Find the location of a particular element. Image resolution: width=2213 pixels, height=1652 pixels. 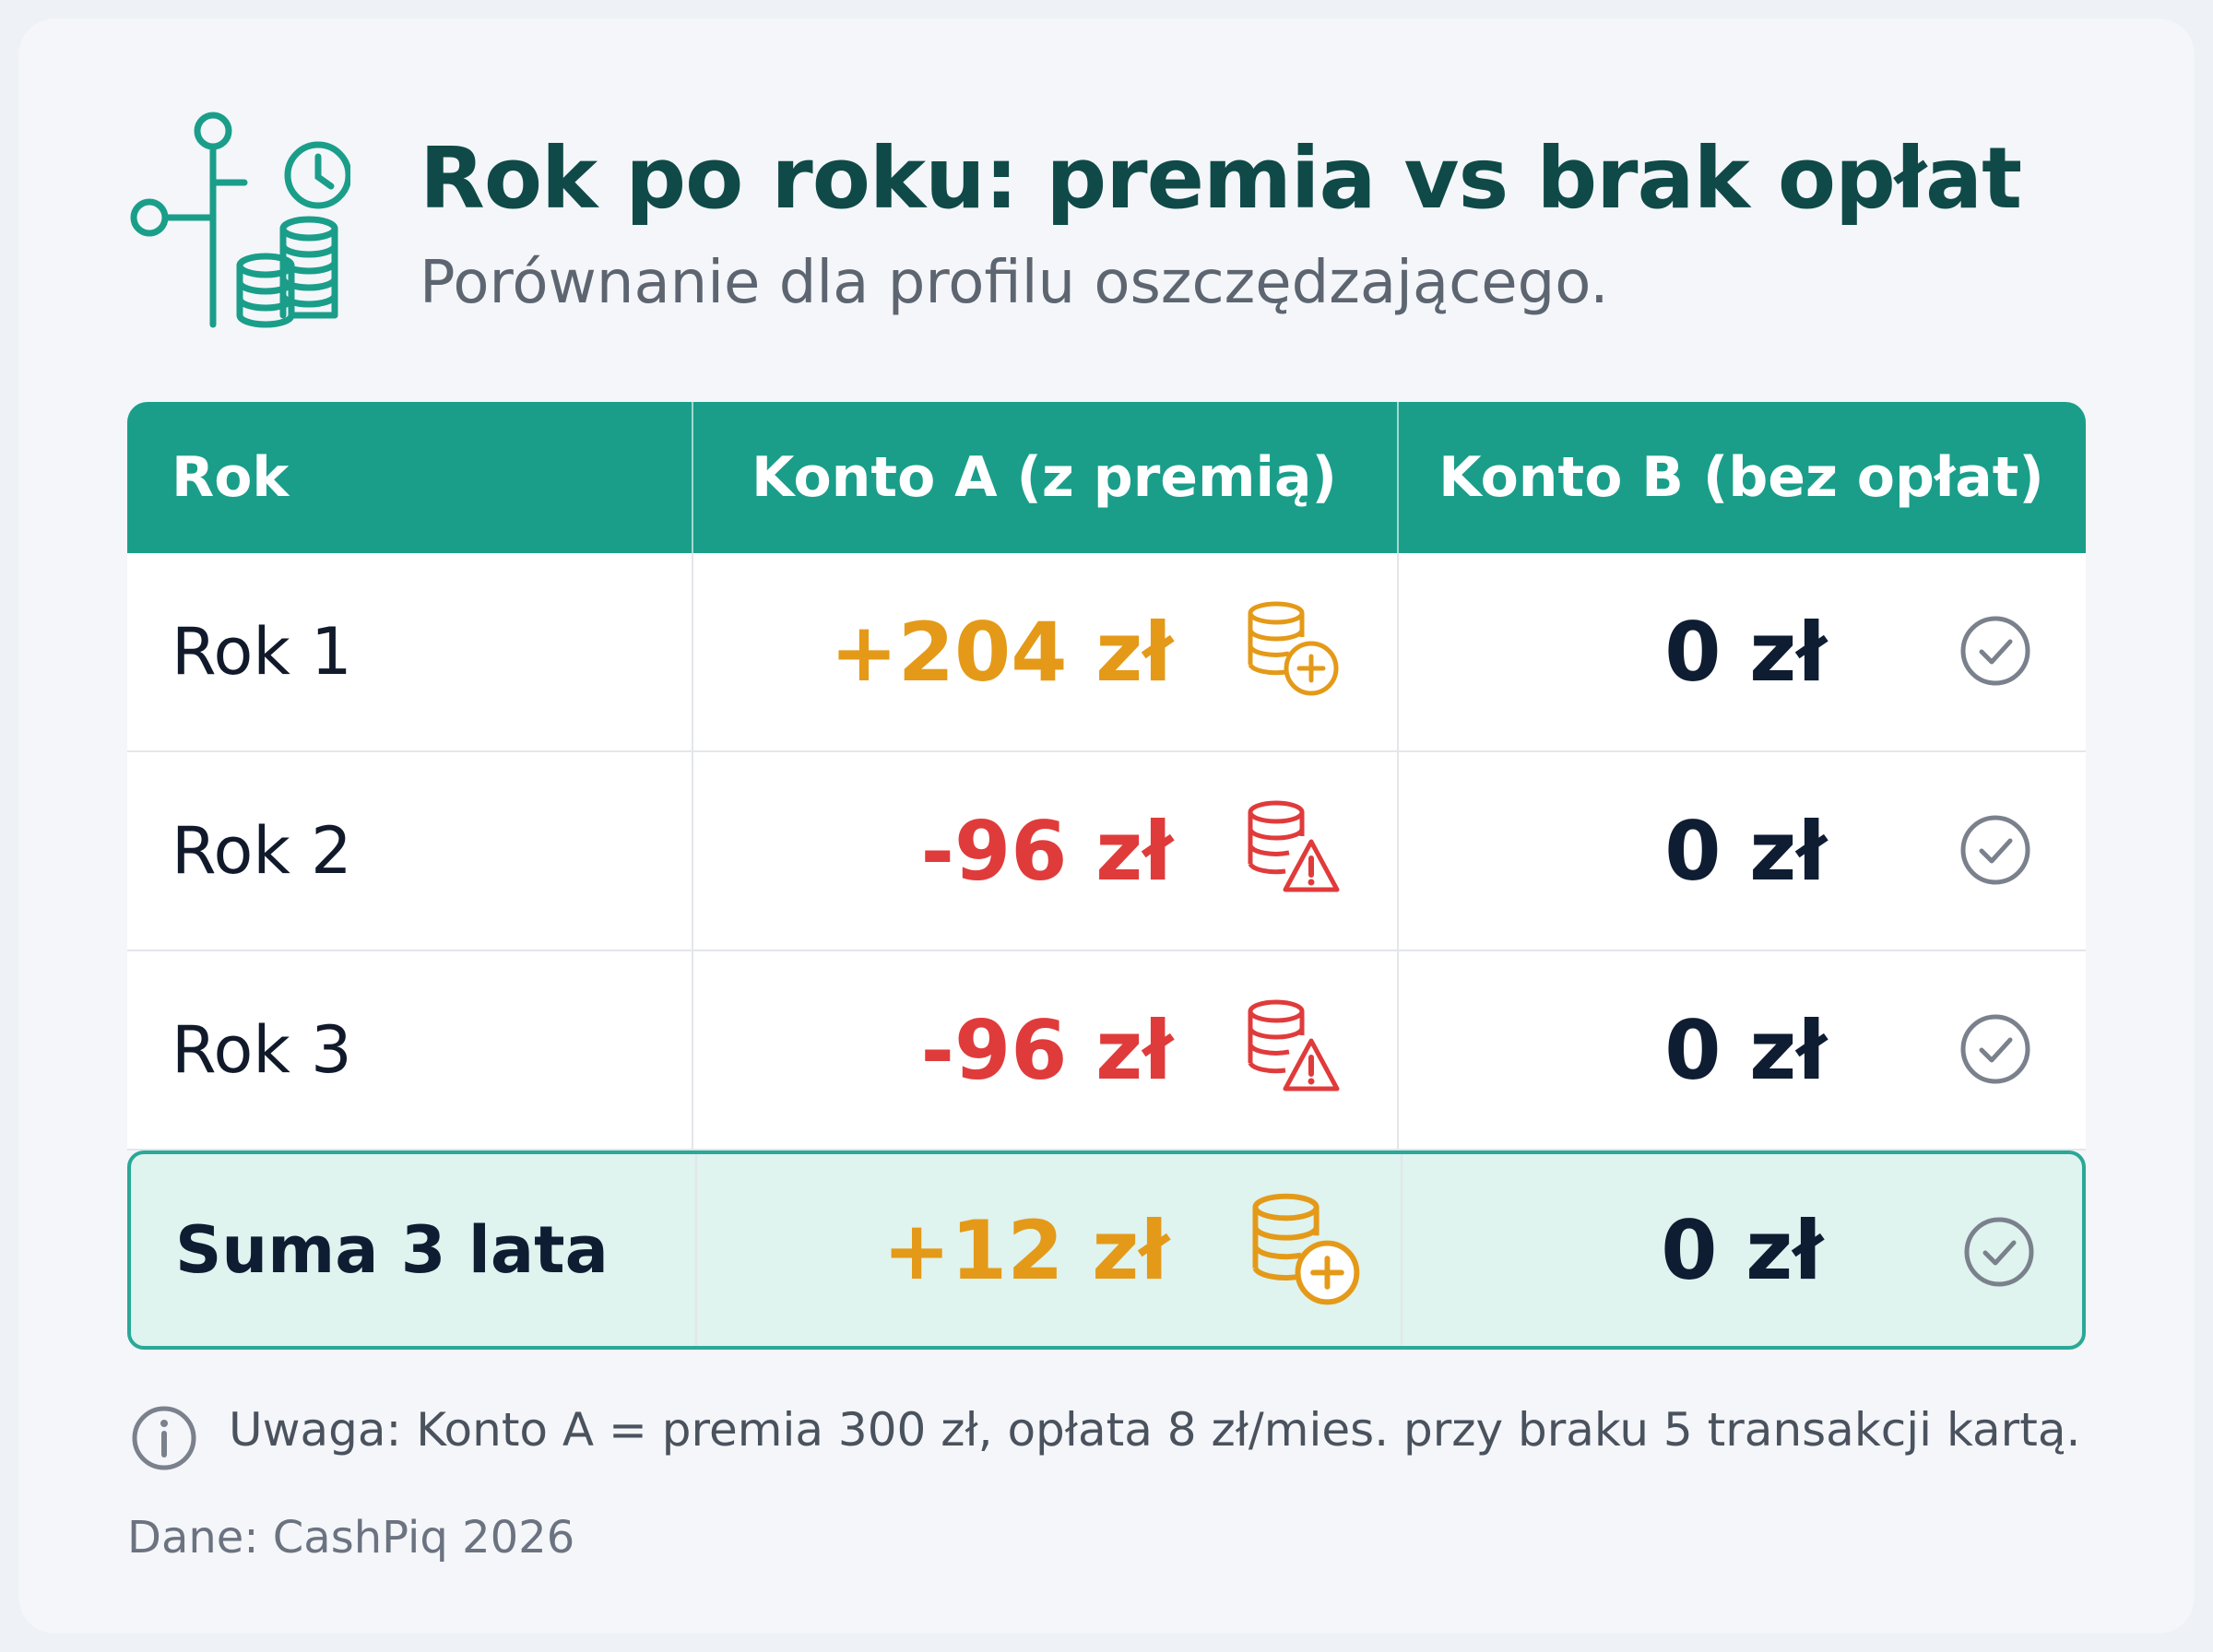

info-icon is located at coordinates (164, 1438).